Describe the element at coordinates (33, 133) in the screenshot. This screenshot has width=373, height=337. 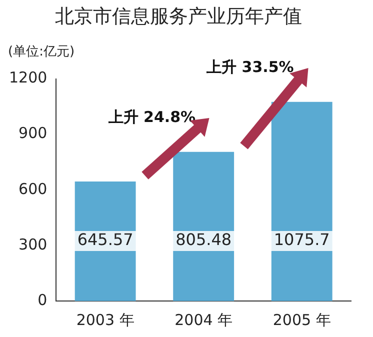
I see `y-tick-label: 900` at that location.